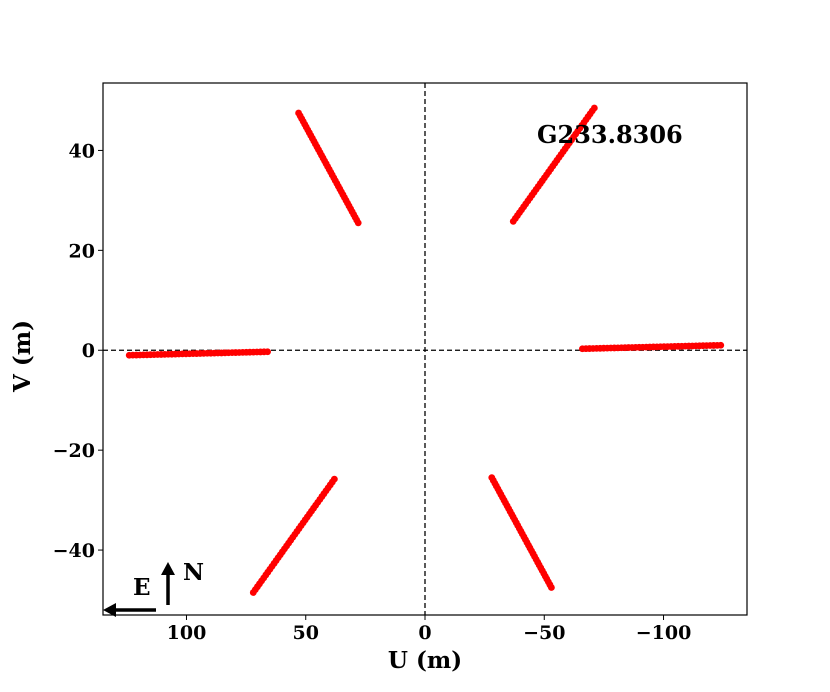  Describe the element at coordinates (74, 451) in the screenshot. I see `y-tick-label: −20` at that location.